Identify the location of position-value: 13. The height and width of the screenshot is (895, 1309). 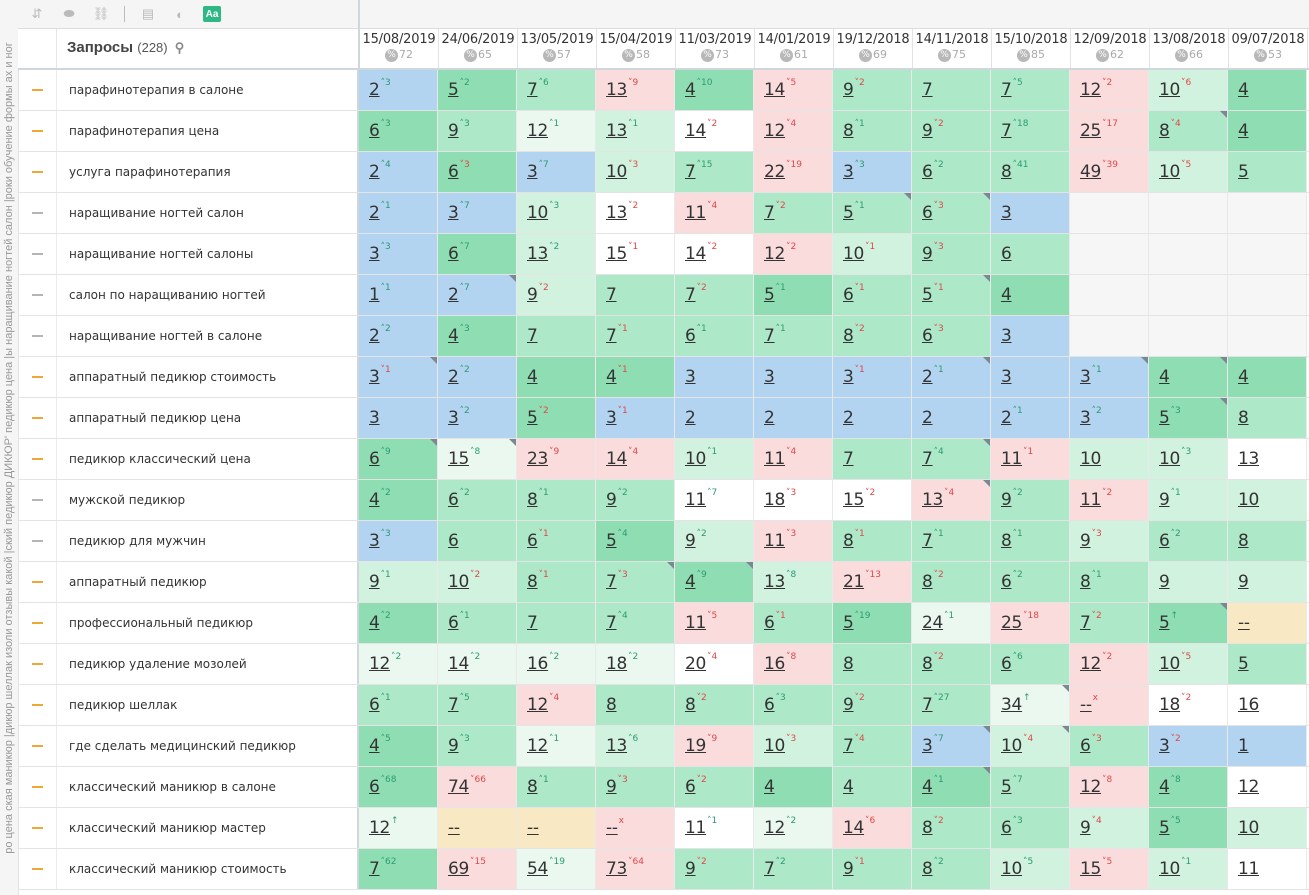
(538, 254).